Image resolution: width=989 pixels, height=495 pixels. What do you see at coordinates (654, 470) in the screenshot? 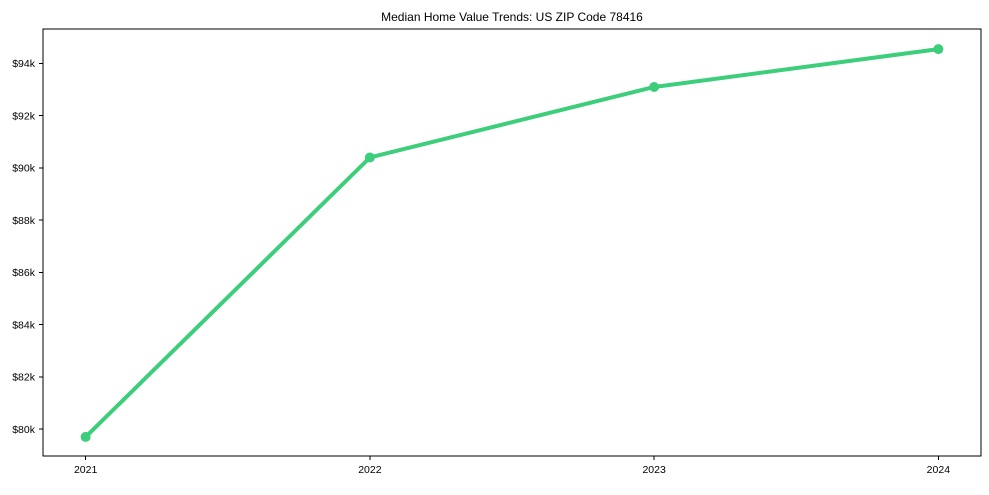
I see `x-tick-label: 2023` at bounding box center [654, 470].